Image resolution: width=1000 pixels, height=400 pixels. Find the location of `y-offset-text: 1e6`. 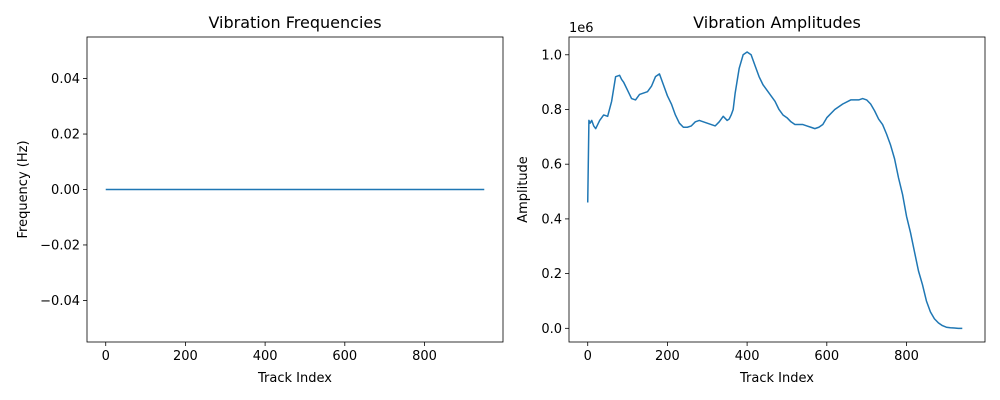

y-offset-text: 1e6 is located at coordinates (581, 28).